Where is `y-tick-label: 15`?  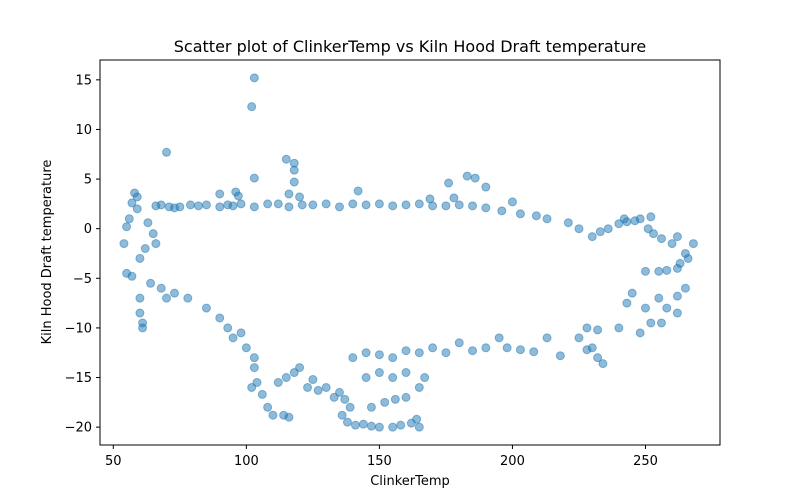 y-tick-label: 15 is located at coordinates (83, 80).